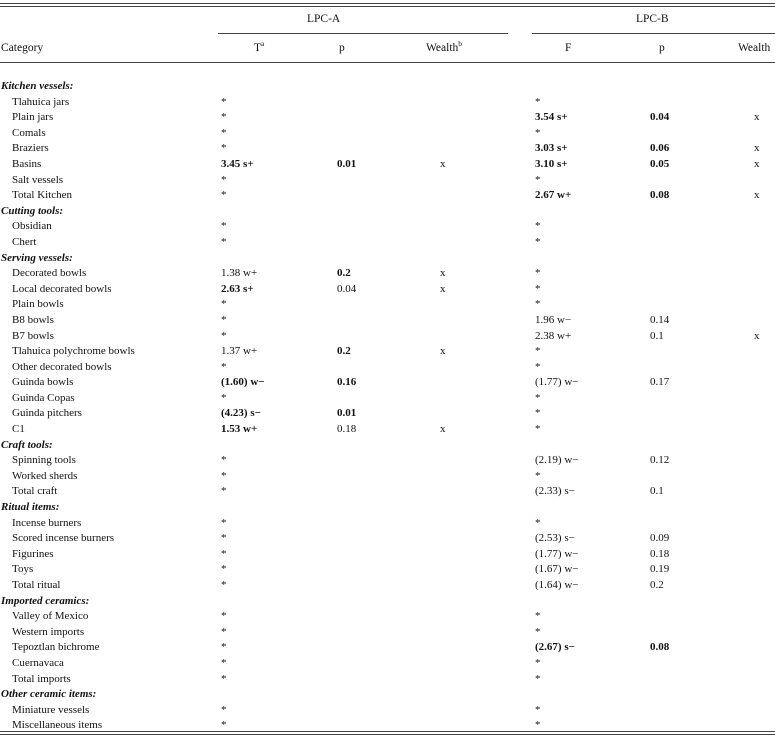  What do you see at coordinates (51, 709) in the screenshot?
I see `cell-category: Miniature vessels` at bounding box center [51, 709].